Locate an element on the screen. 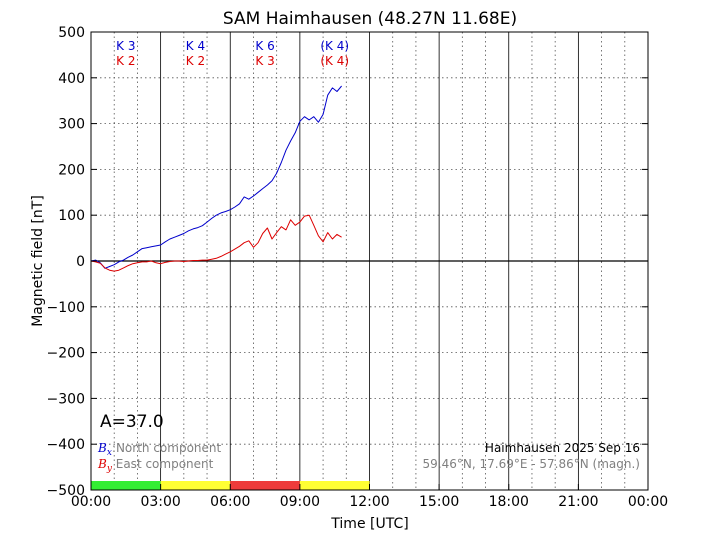 This screenshot has height=544, width=720. k-index-east: (K 4) is located at coordinates (334, 61).